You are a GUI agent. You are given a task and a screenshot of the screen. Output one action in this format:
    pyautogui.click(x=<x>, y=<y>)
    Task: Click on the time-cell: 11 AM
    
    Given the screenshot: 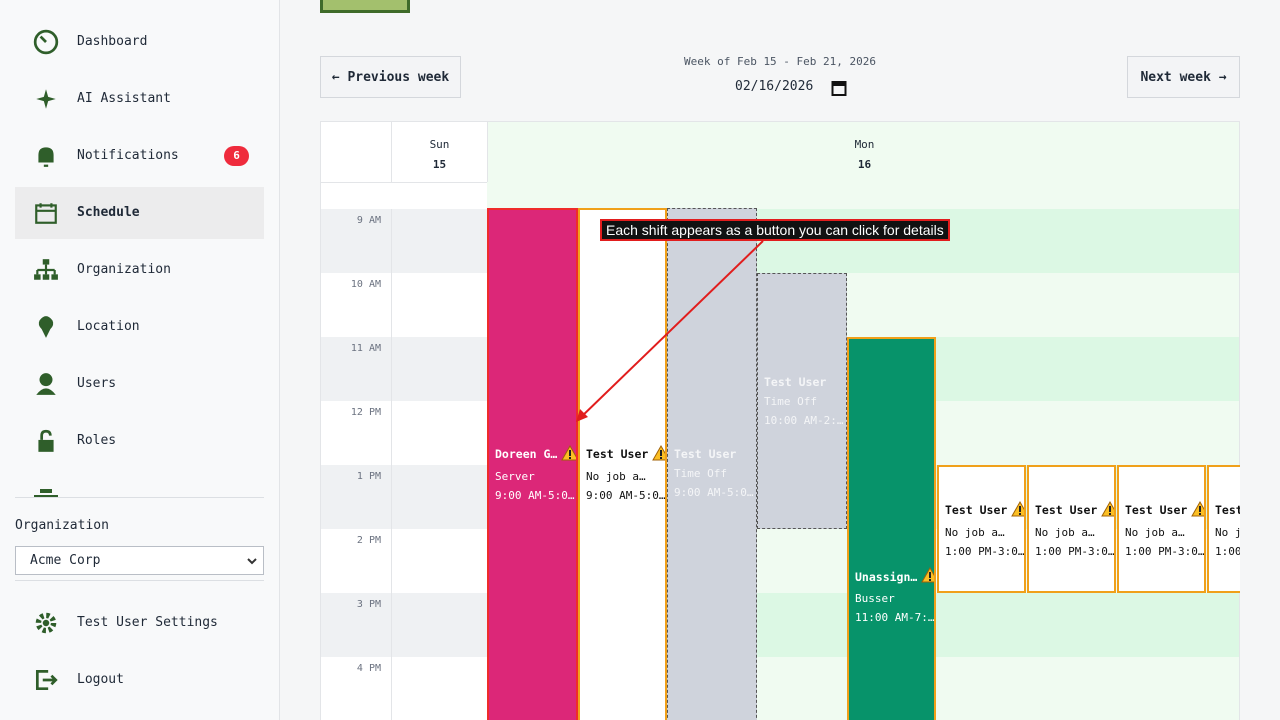 What is the action you would take?
    pyautogui.click(x=356, y=369)
    